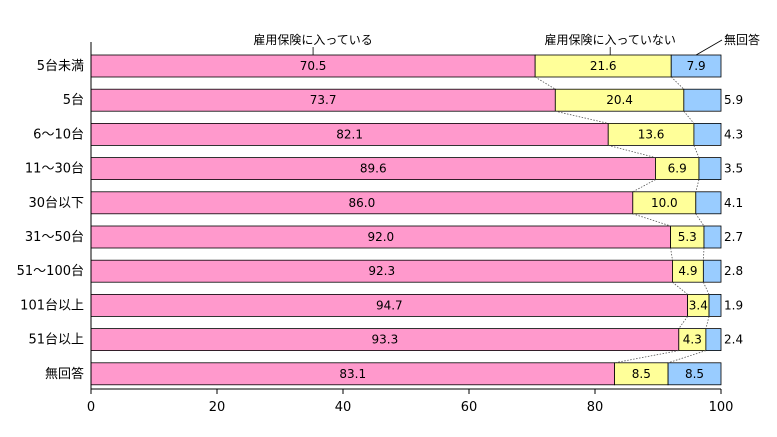 The image size is (777, 437). I want to click on legend-label-not-insured: 雇用保険に入っていない, so click(609, 39).